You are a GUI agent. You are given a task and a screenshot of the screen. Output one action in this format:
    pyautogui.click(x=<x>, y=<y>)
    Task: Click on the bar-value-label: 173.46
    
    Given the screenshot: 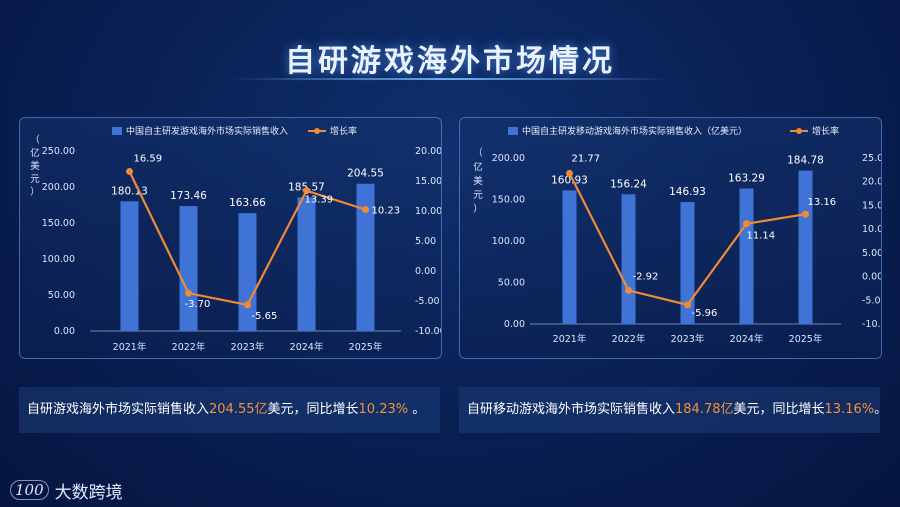 What is the action you would take?
    pyautogui.click(x=188, y=196)
    